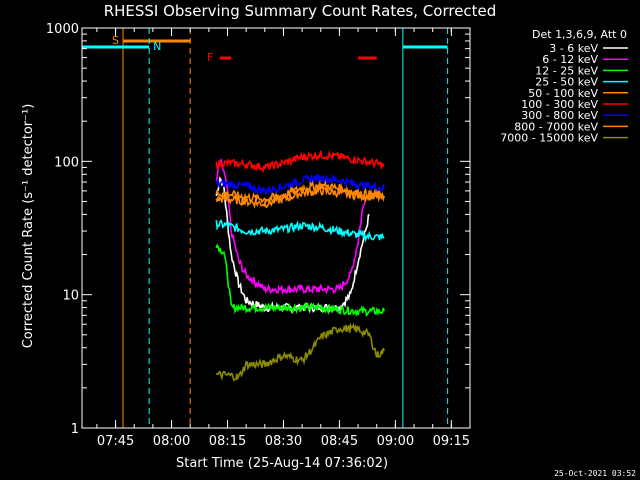 Image resolution: width=640 pixels, height=480 pixels. What do you see at coordinates (227, 441) in the screenshot?
I see `x-tick-label: 08:15` at bounding box center [227, 441].